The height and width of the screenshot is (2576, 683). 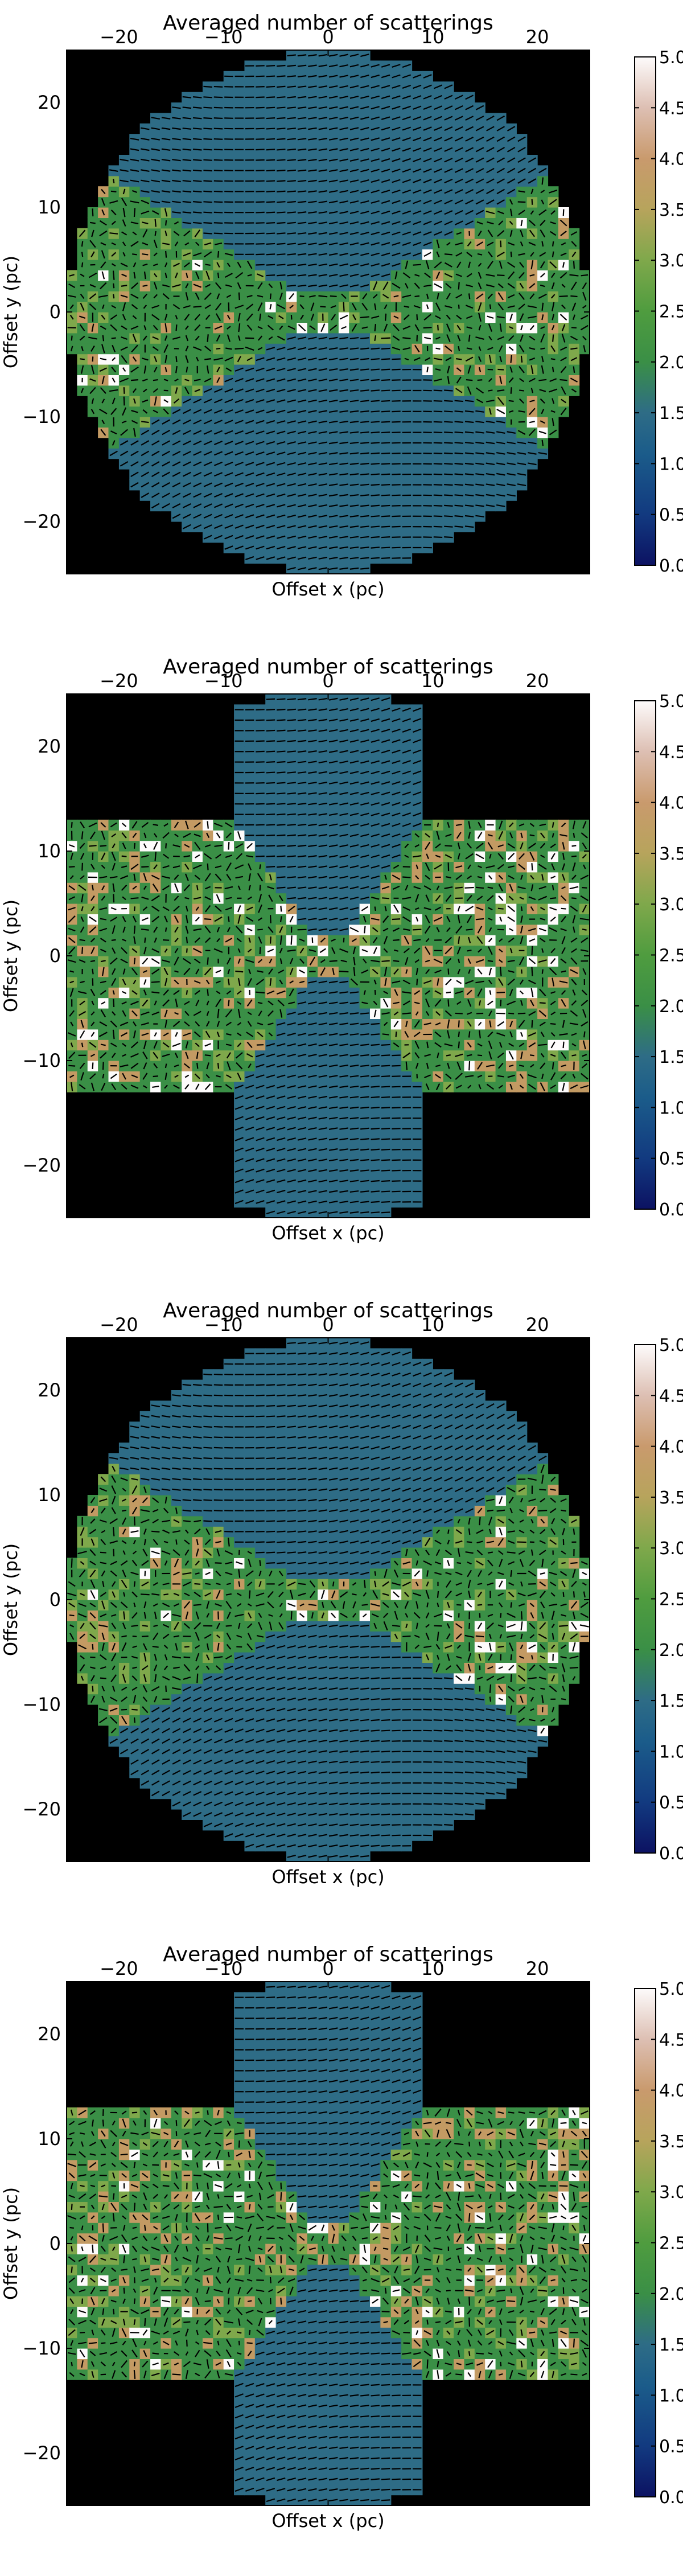 I want to click on colorbar-tick-label: 1.0, so click(x=671, y=464).